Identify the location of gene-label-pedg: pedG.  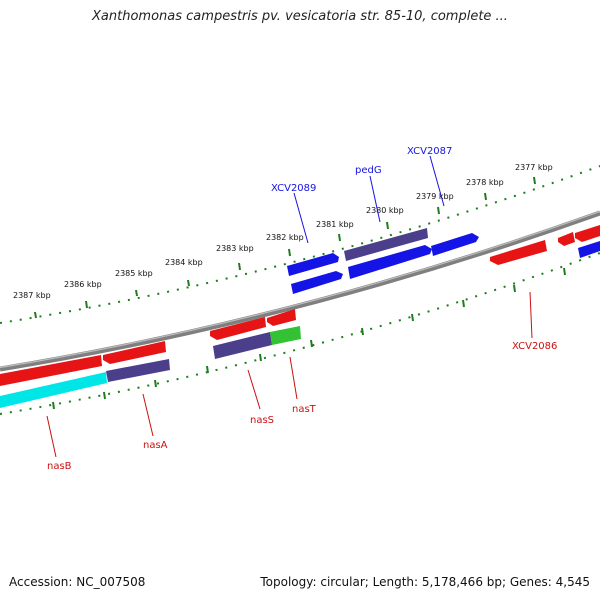
(368, 170).